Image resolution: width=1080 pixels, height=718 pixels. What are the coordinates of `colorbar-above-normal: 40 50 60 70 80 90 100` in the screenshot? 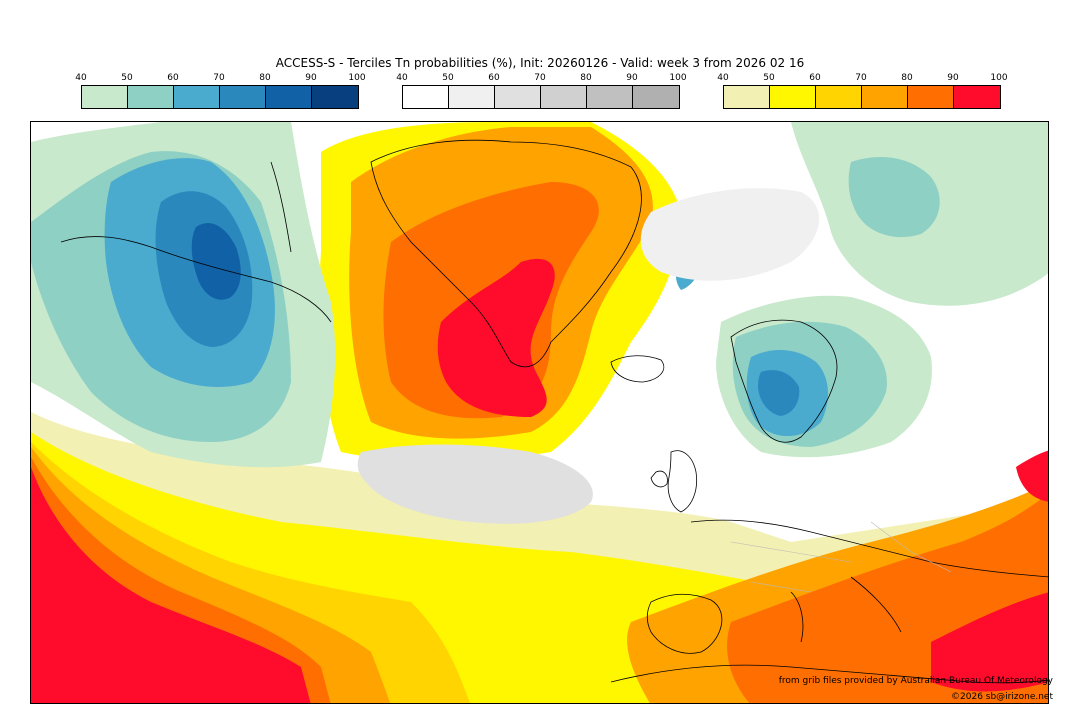 It's located at (862, 91).